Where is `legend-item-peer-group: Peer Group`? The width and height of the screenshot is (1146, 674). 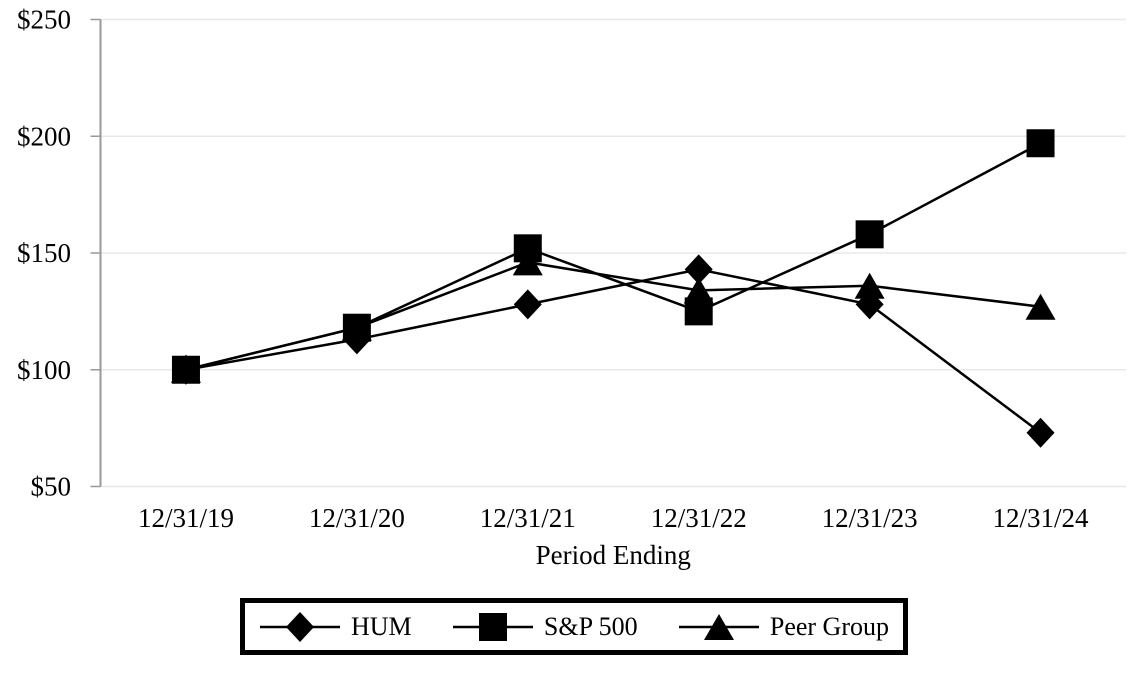
legend-item-peer-group: Peer Group is located at coordinates (783, 627).